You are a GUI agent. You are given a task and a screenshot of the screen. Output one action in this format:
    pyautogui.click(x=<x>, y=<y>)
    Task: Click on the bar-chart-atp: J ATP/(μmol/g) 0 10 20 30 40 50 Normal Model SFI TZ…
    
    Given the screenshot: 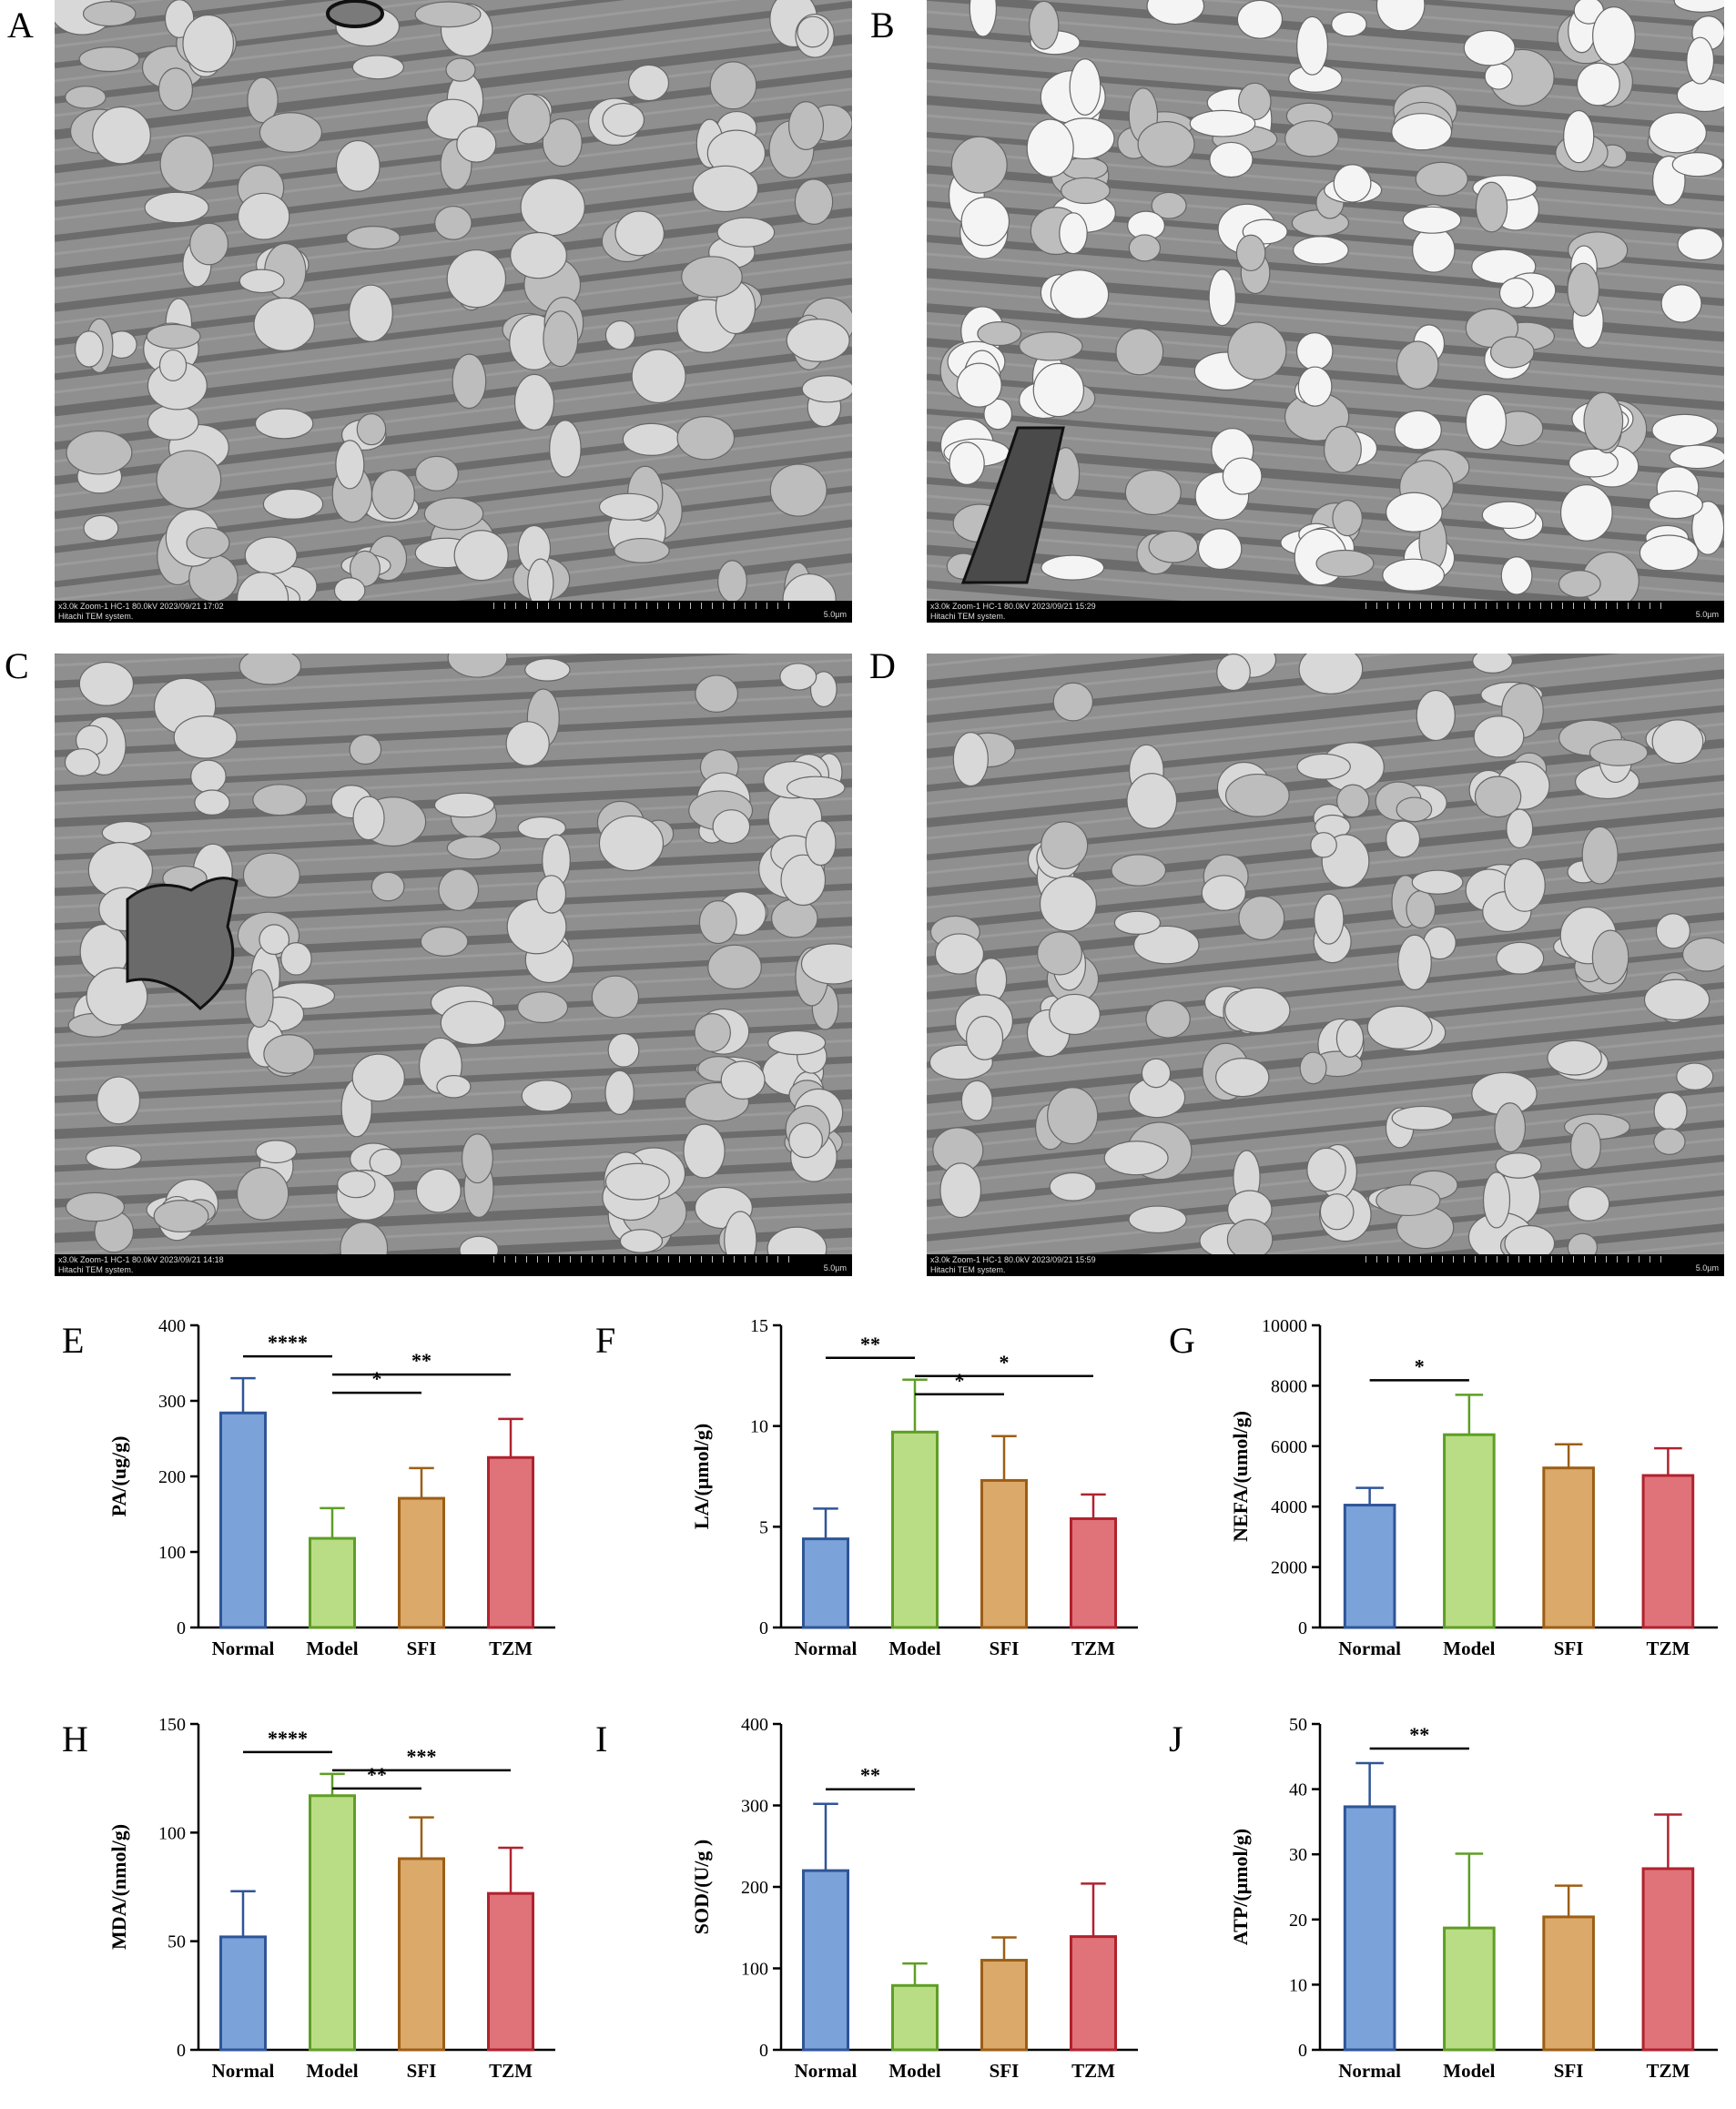 What is the action you would take?
    pyautogui.click(x=1446, y=1906)
    